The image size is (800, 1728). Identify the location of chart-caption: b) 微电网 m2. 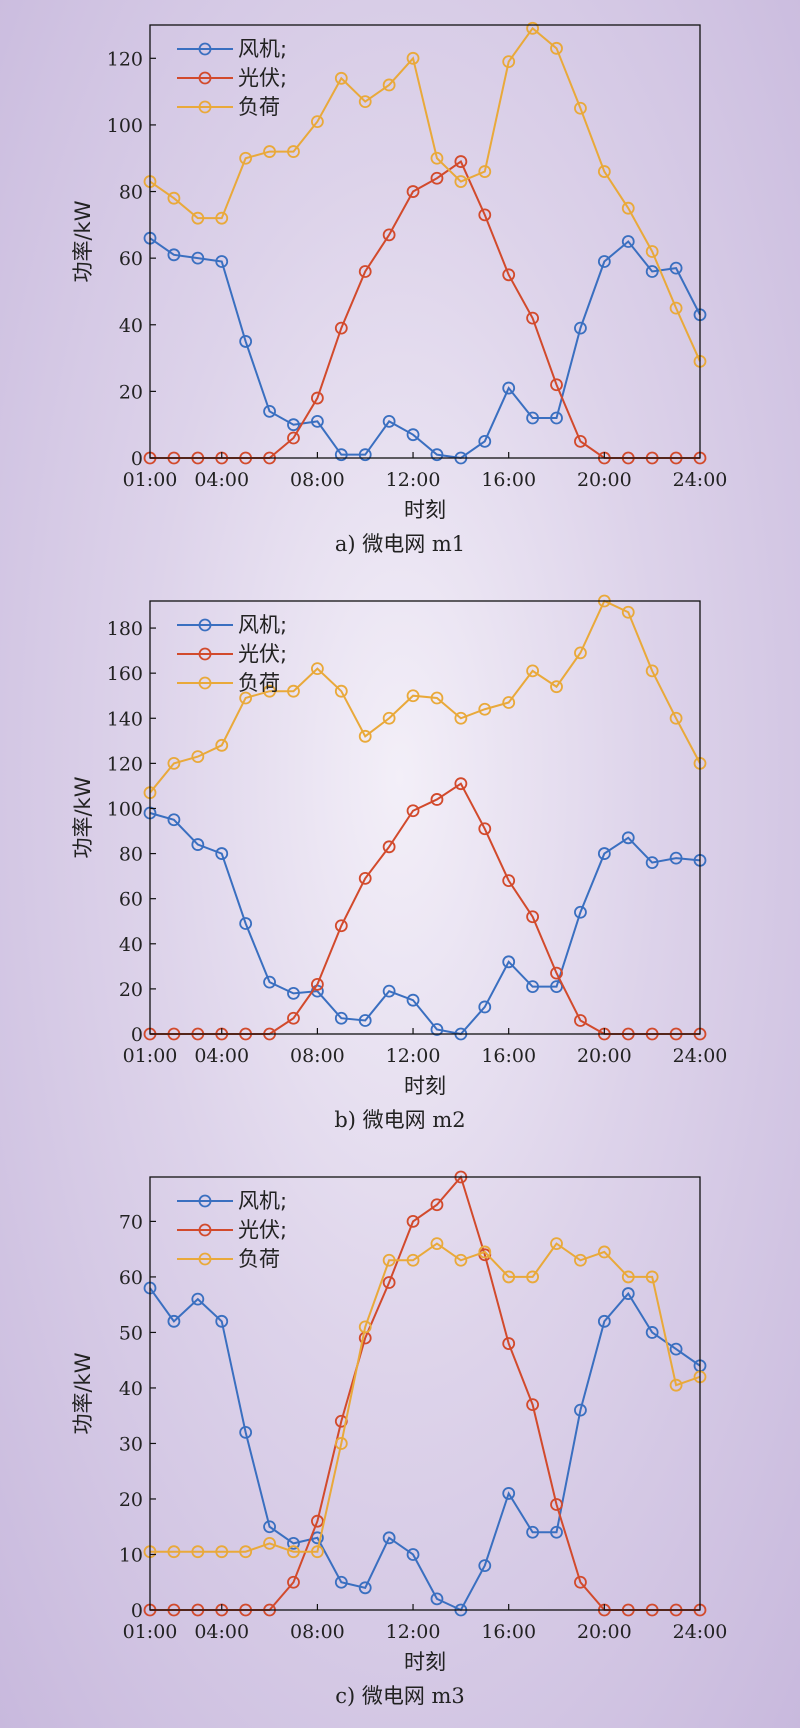
(399, 1120).